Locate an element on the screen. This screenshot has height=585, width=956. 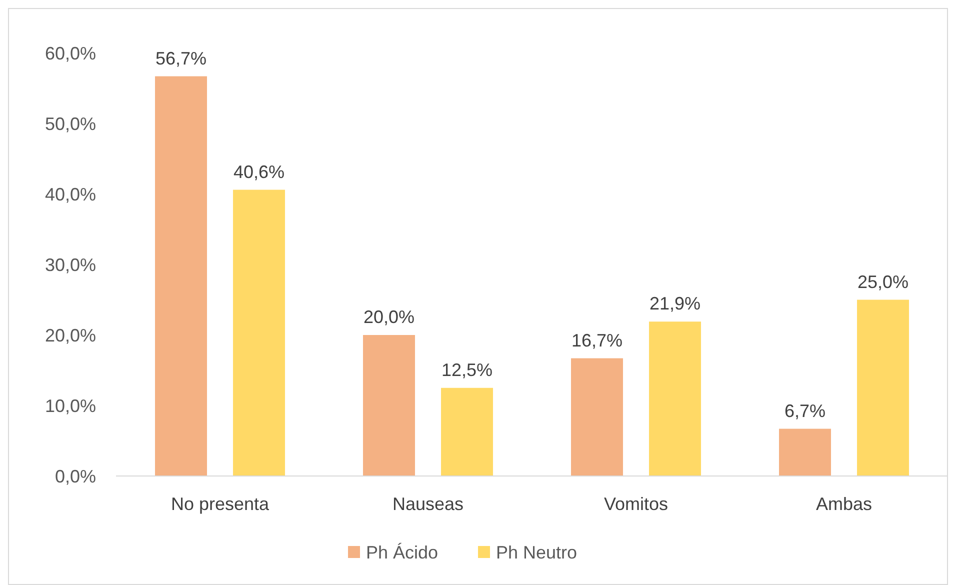
legend-label: Ph Ácido is located at coordinates (402, 552).